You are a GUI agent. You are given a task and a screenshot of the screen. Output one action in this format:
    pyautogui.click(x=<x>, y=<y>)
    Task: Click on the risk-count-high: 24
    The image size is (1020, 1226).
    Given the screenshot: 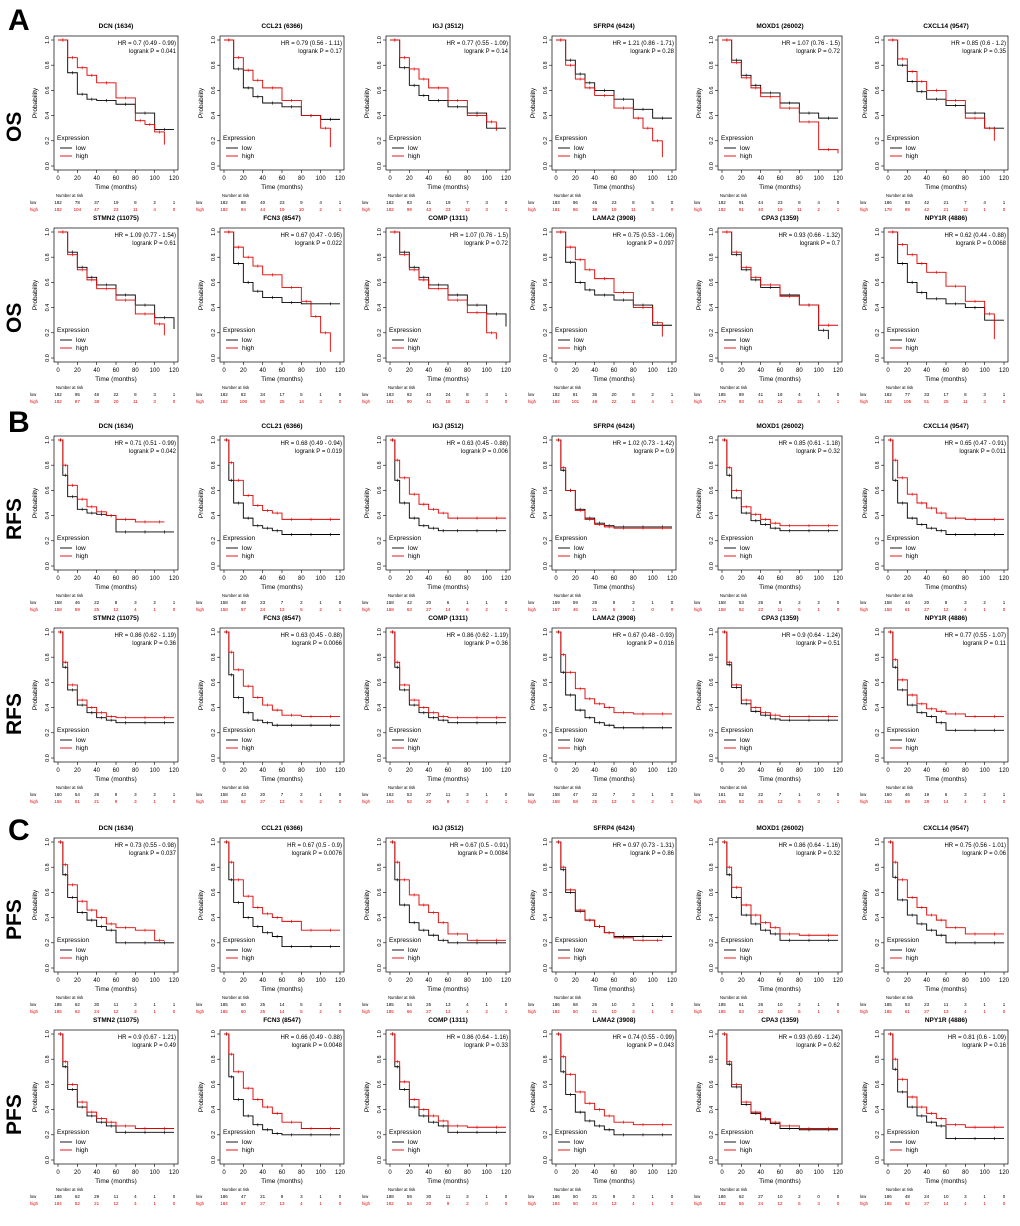 What is the action you would take?
    pyautogui.click(x=595, y=1203)
    